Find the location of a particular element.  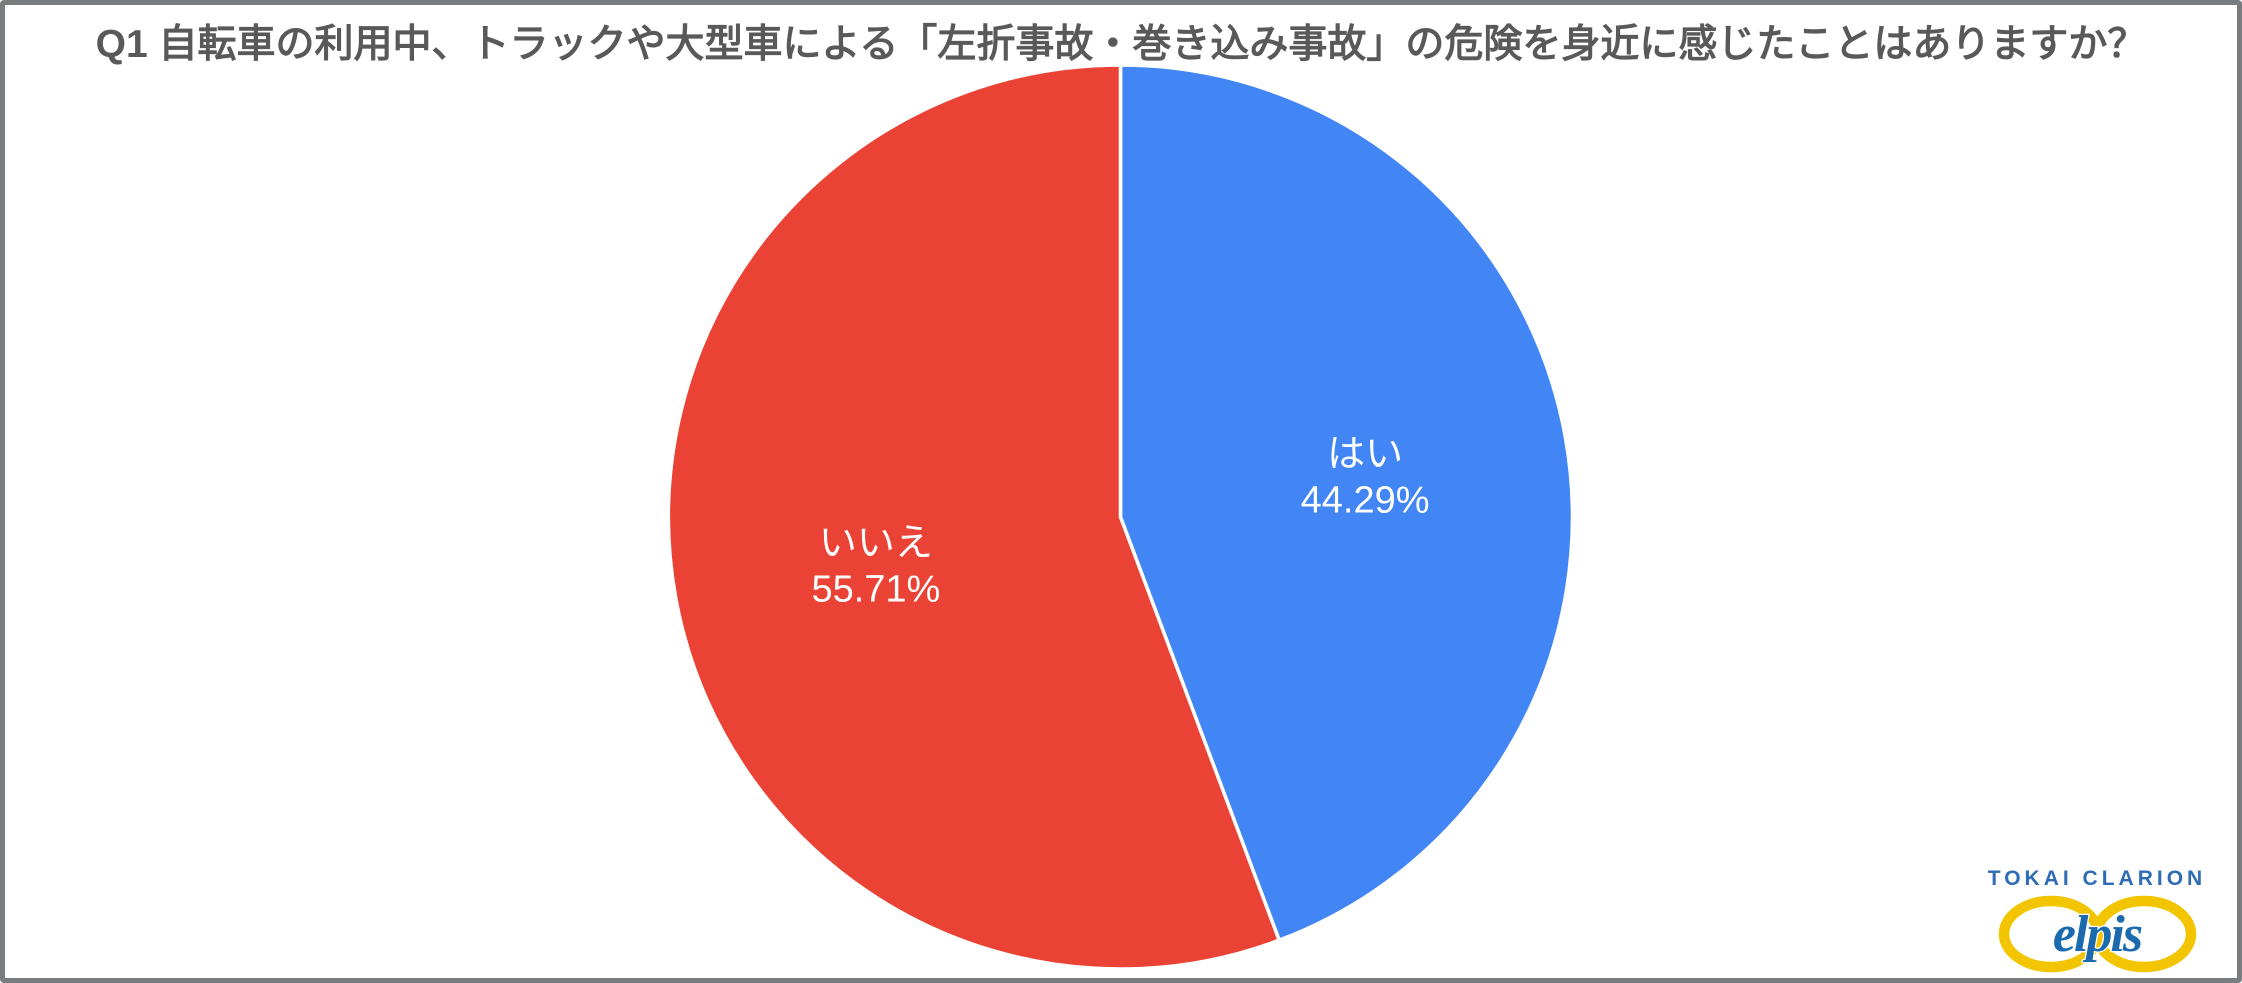

logo-text: elpis is located at coordinates (2096, 934).